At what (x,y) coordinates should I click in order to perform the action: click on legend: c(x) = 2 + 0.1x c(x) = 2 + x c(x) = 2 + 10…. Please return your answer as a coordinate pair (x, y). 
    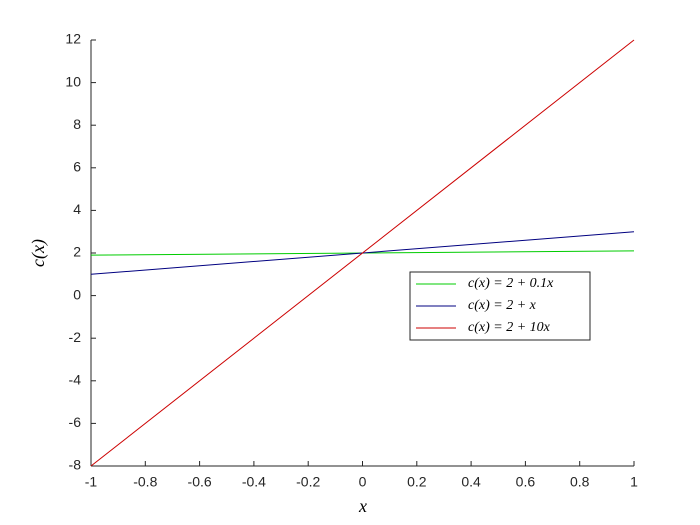
    Looking at the image, I should click on (500, 306).